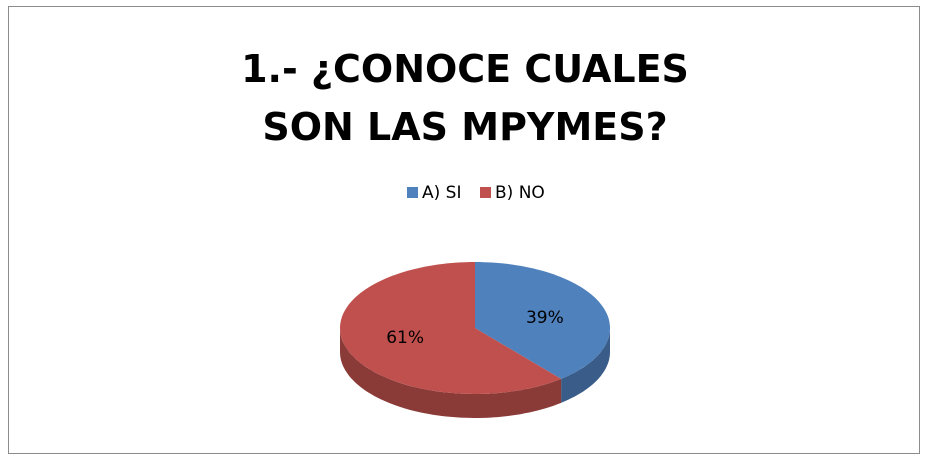 The width and height of the screenshot is (930, 464). I want to click on data-label: 39%, so click(545, 318).